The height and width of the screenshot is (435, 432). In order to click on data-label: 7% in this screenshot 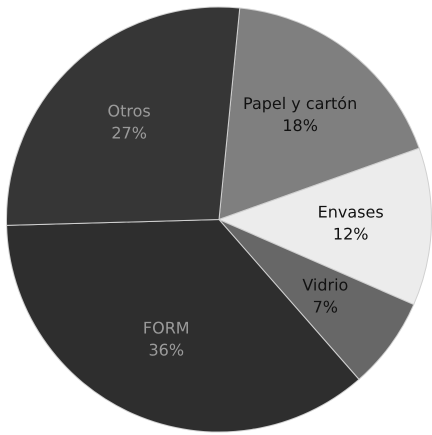, I will do `click(325, 306)`.